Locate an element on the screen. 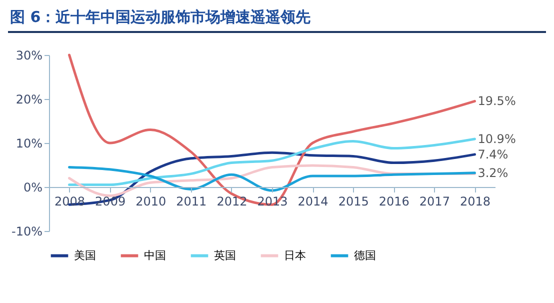 Image resolution: width=554 pixels, height=303 pixels. data-label: 19.5% is located at coordinates (497, 101).